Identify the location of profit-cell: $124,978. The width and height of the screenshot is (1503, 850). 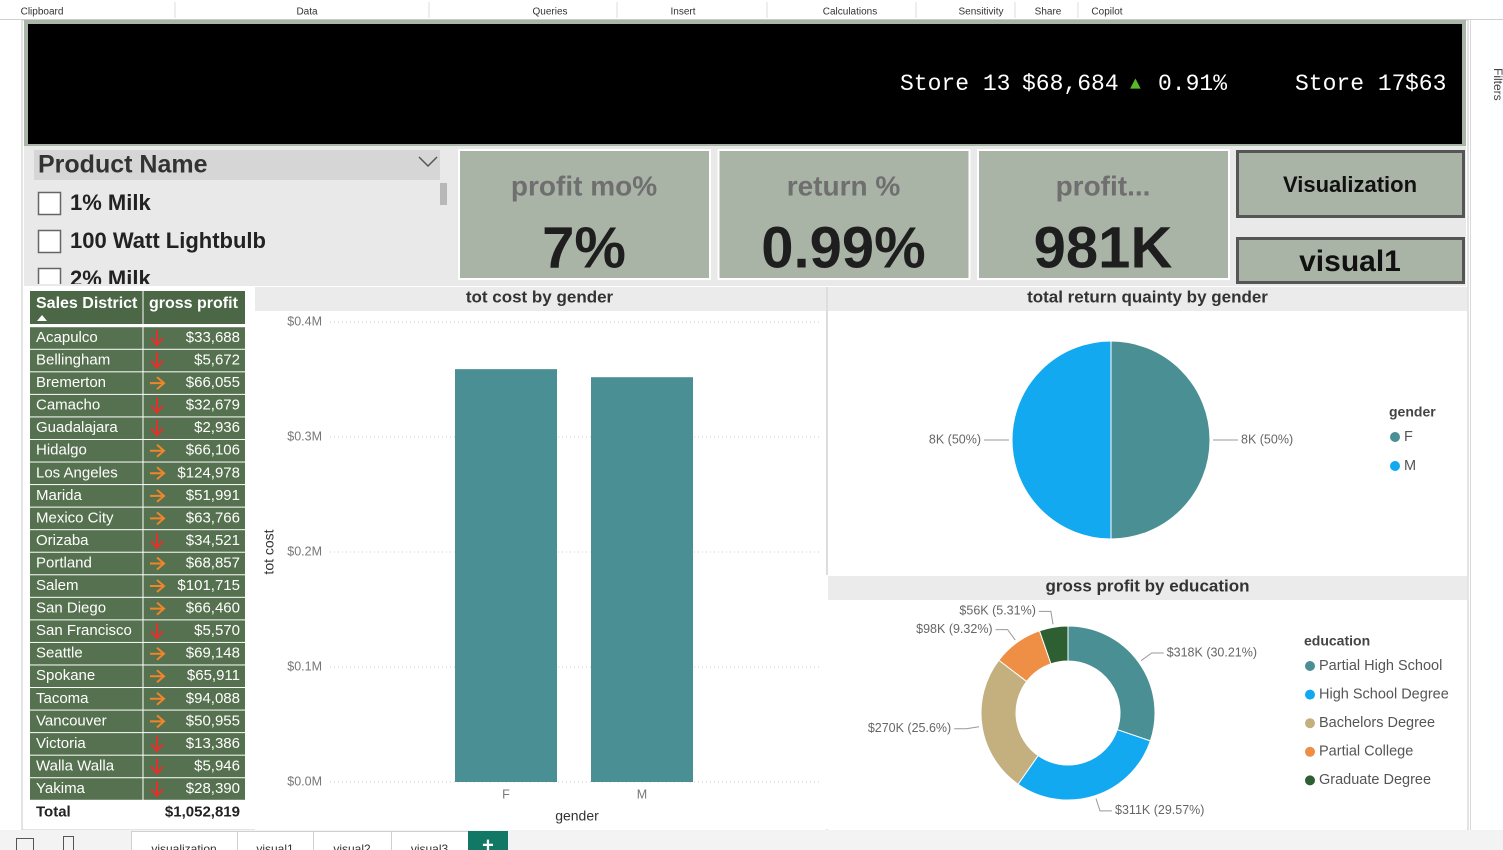
(208, 472).